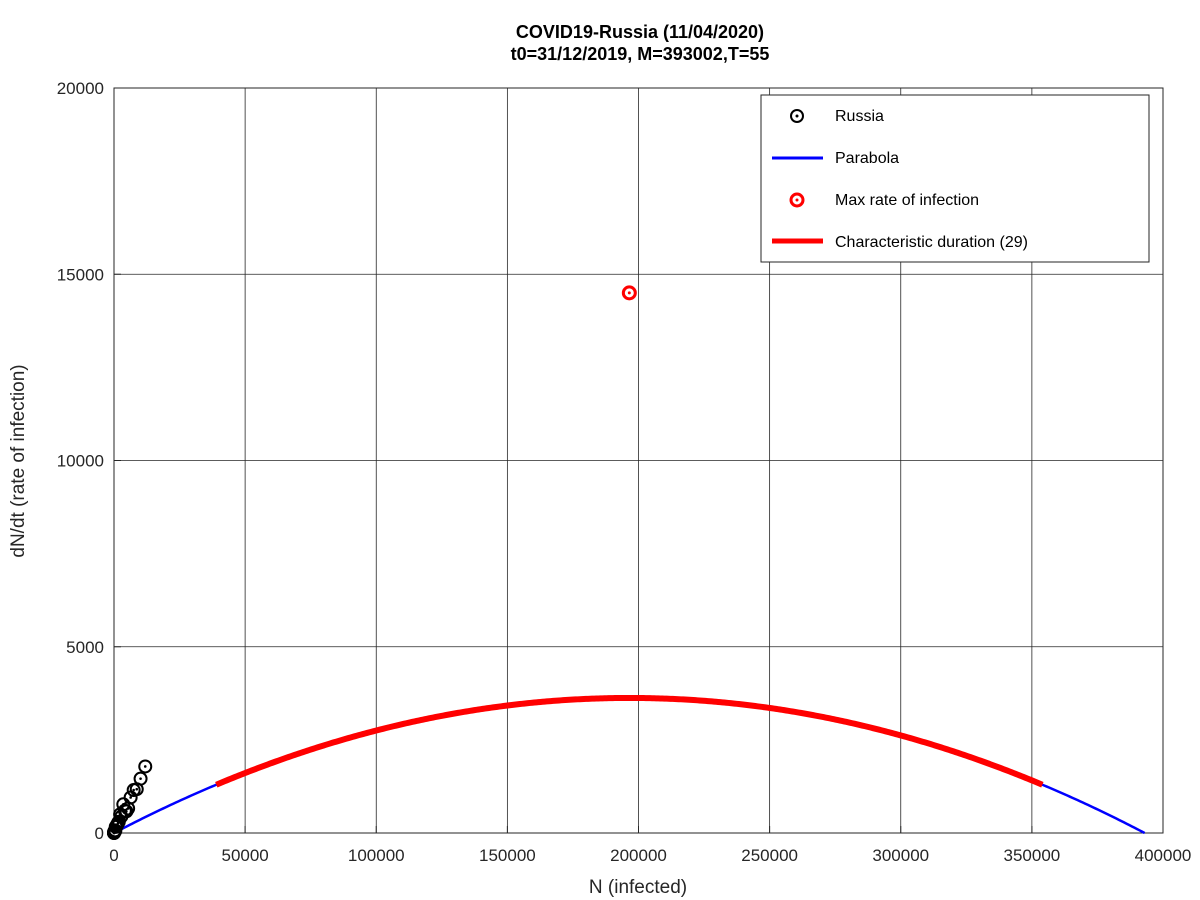  Describe the element at coordinates (638, 887) in the screenshot. I see `x-axis-label: N (infected)` at that location.